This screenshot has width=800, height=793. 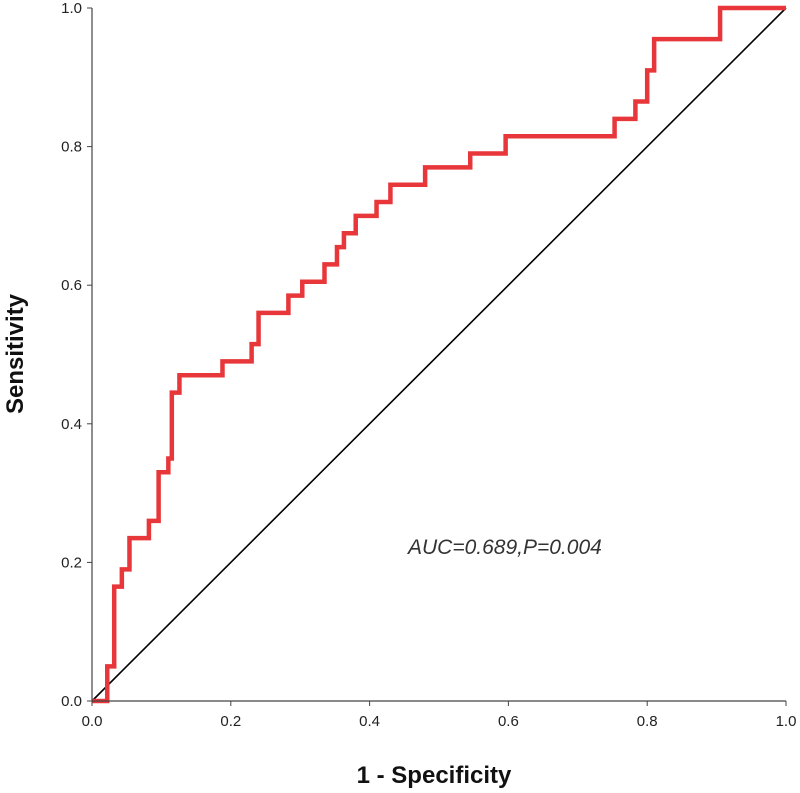 What do you see at coordinates (504, 547) in the screenshot?
I see `auc-annotation: AUC=0.689,P=0.004` at bounding box center [504, 547].